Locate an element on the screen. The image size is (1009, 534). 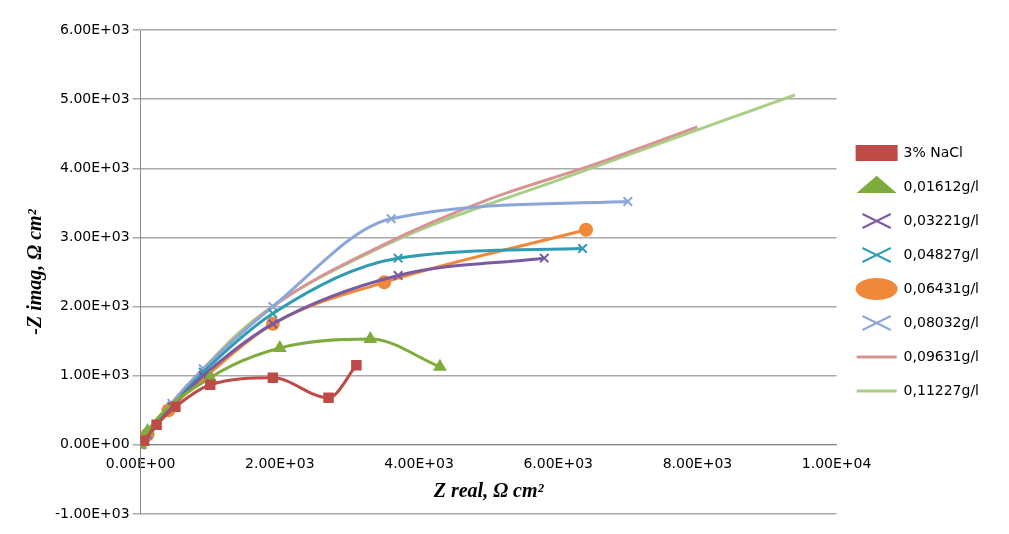
y-tick-label: -1.00E+03 is located at coordinates (92, 512).